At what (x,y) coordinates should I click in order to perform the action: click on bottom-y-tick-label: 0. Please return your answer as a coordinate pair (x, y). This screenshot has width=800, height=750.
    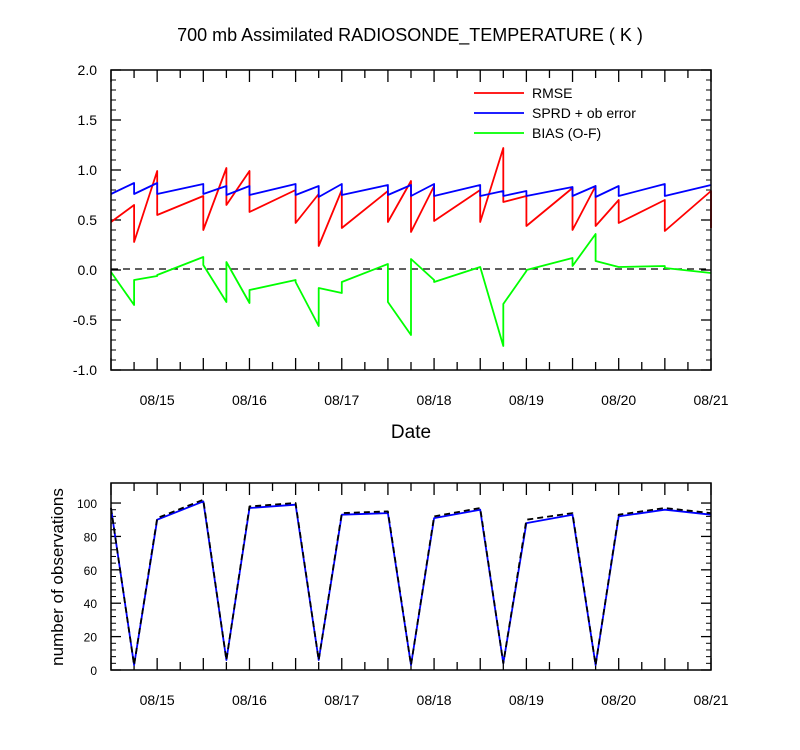
    Looking at the image, I should click on (93, 671).